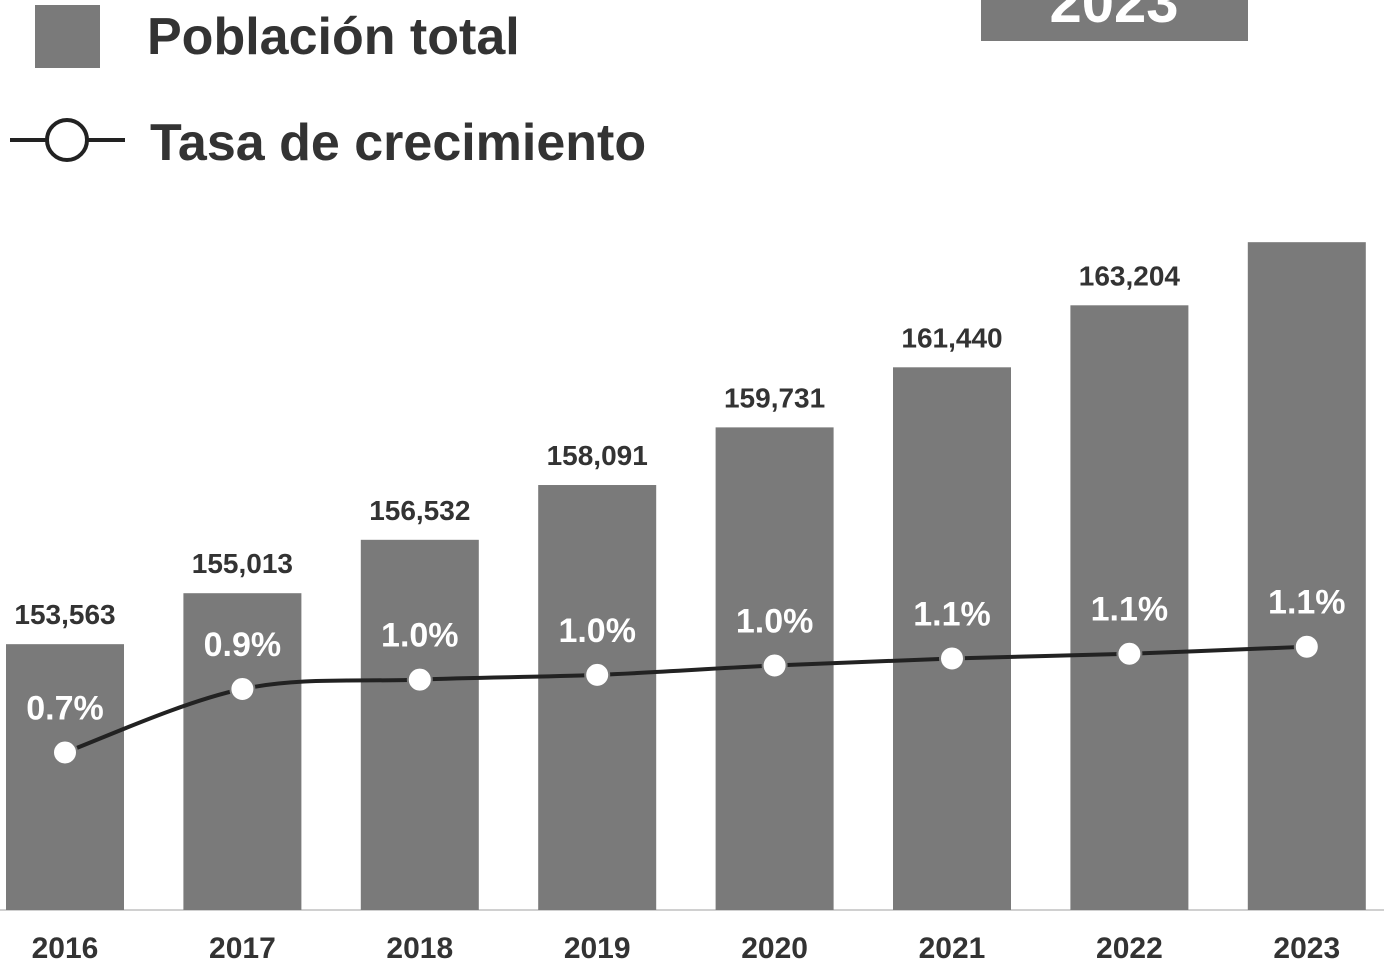 The width and height of the screenshot is (1384, 964). What do you see at coordinates (67, 140) in the screenshot?
I see `legend-marker` at bounding box center [67, 140].